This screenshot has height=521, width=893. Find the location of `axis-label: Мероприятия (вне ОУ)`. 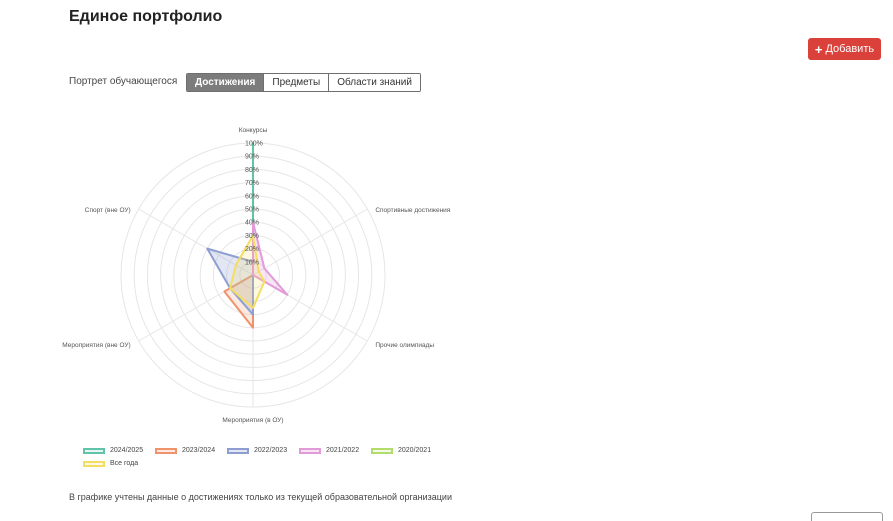

axis-label: Мероприятия (вне ОУ) is located at coordinates (96, 345).